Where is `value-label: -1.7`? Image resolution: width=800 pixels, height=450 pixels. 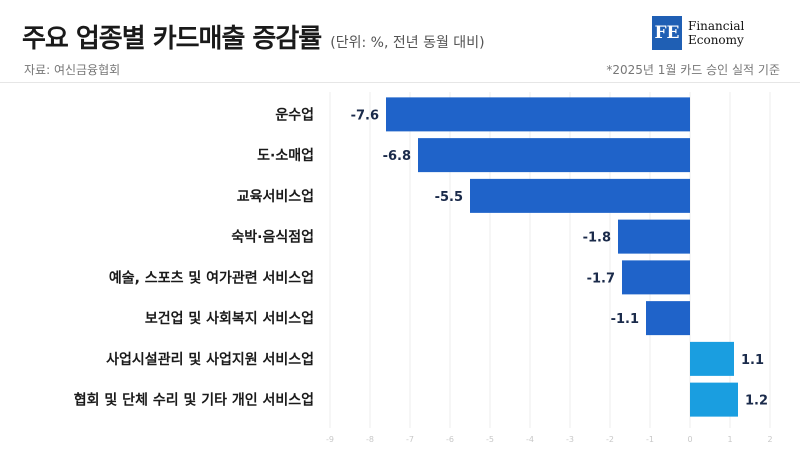
value-label: -1.7 is located at coordinates (601, 278).